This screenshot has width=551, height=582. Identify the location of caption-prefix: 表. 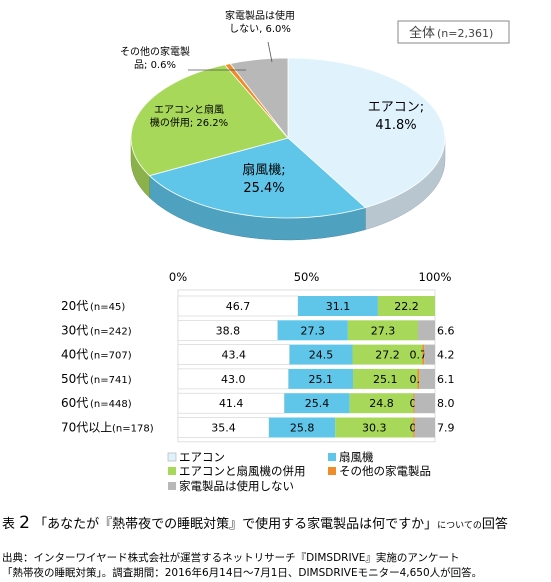
(9, 524).